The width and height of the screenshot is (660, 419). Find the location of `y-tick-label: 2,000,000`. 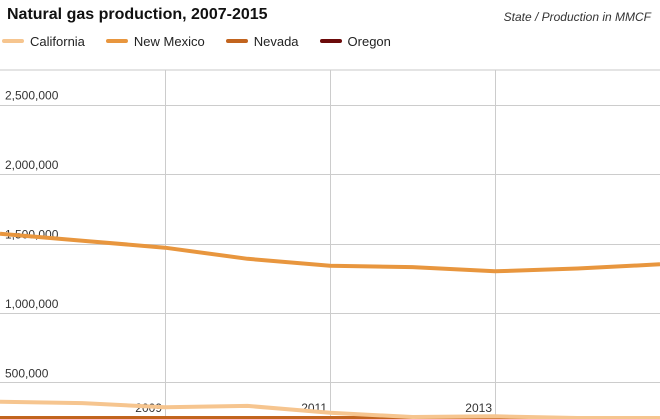

y-tick-label: 2,000,000 is located at coordinates (32, 165).